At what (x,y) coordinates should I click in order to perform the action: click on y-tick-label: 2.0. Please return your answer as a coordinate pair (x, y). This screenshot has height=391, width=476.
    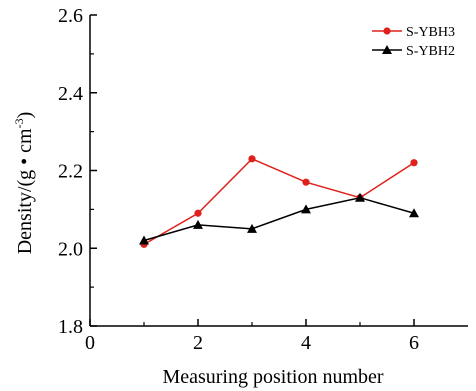
    Looking at the image, I should click on (70, 249).